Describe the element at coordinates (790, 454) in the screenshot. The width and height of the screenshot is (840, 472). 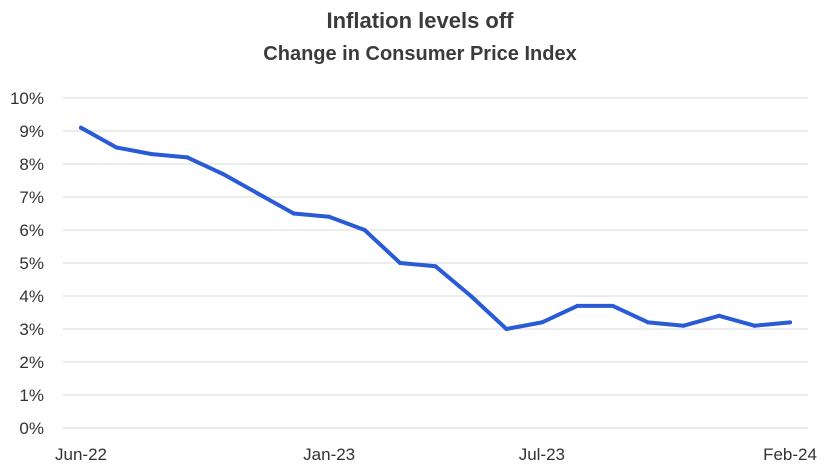
I see `x-tick-label: Feb-24` at that location.